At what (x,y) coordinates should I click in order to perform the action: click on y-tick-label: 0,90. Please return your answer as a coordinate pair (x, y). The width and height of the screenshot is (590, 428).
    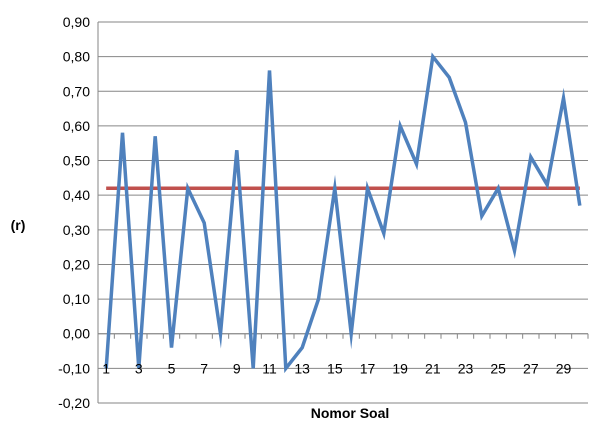
    Looking at the image, I should click on (76, 22).